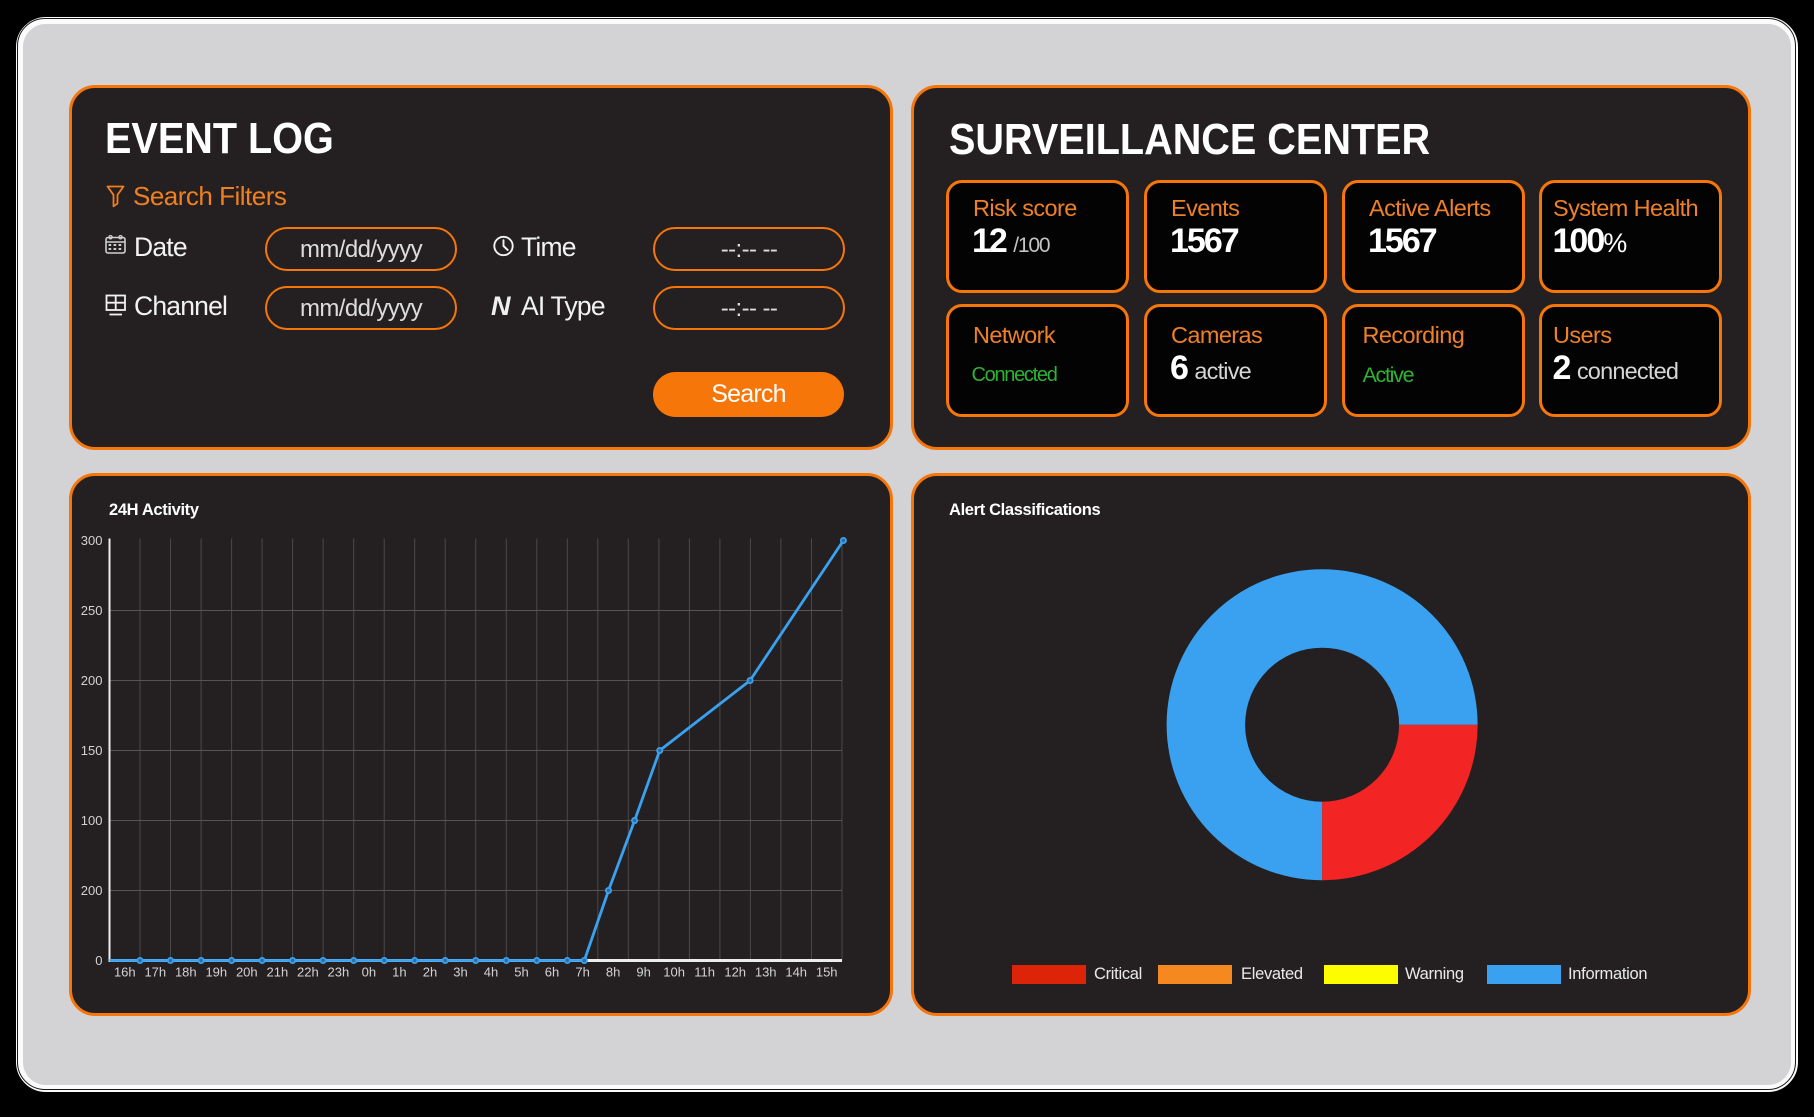  I want to click on svg-text: 9h, so click(643, 972).